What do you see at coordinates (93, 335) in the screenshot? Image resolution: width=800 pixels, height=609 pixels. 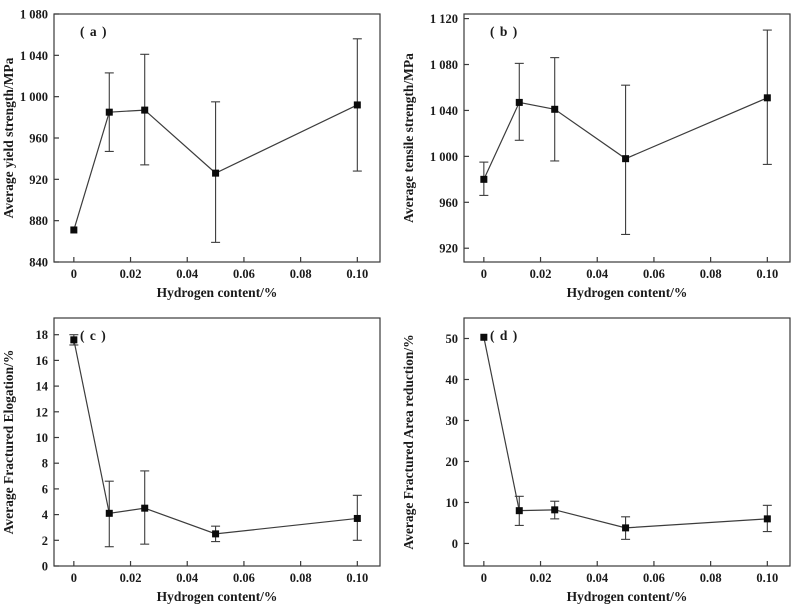 I see `svg-text: ( c )` at bounding box center [93, 335].